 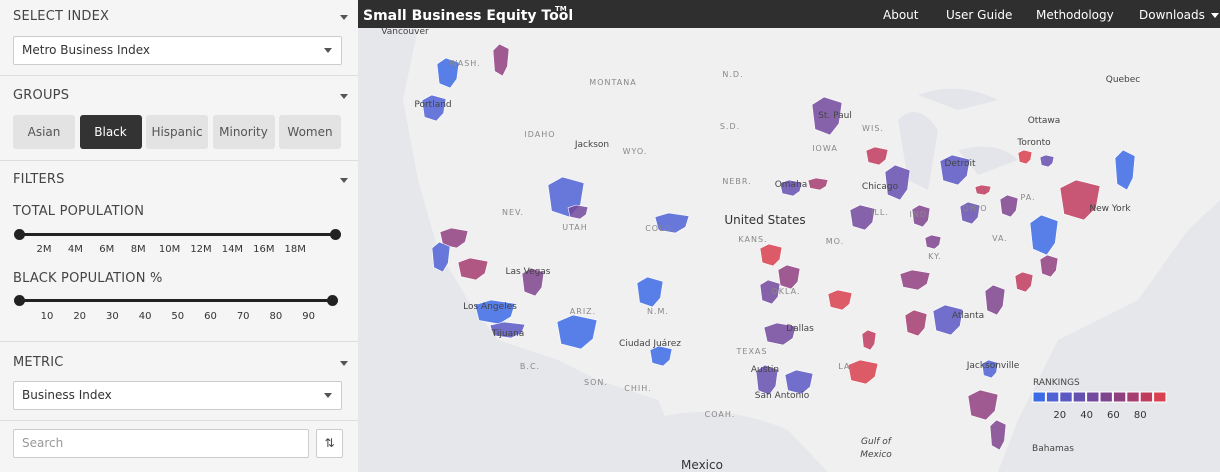 What do you see at coordinates (179, 420) in the screenshot?
I see `divider` at bounding box center [179, 420].